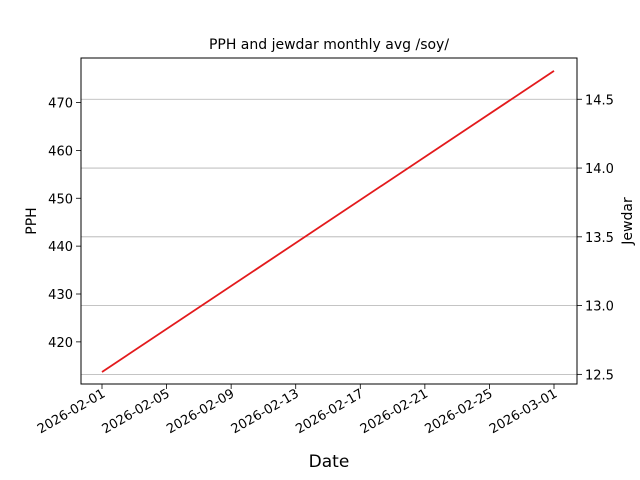 This screenshot has height=480, width=640. What do you see at coordinates (71, 411) in the screenshot?
I see `x-tick-label: 2026-02-01` at bounding box center [71, 411].